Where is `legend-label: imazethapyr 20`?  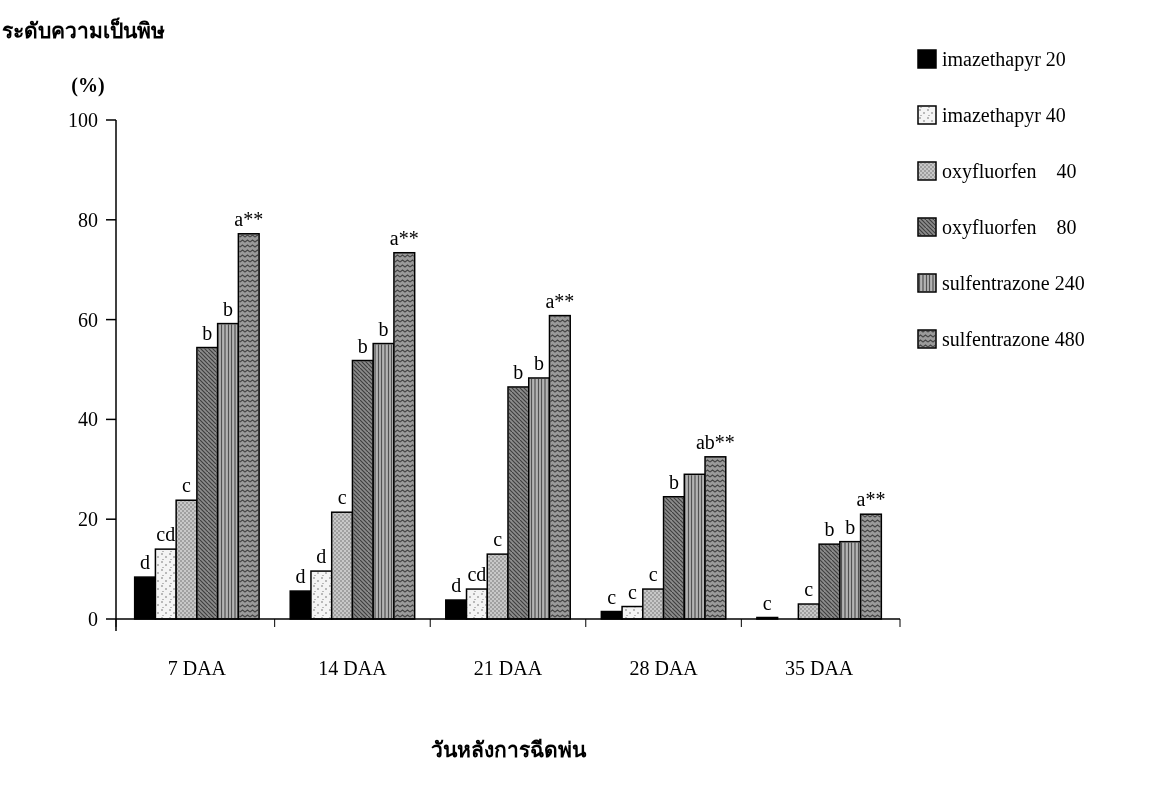
legend-label: imazethapyr 20 is located at coordinates (1004, 59).